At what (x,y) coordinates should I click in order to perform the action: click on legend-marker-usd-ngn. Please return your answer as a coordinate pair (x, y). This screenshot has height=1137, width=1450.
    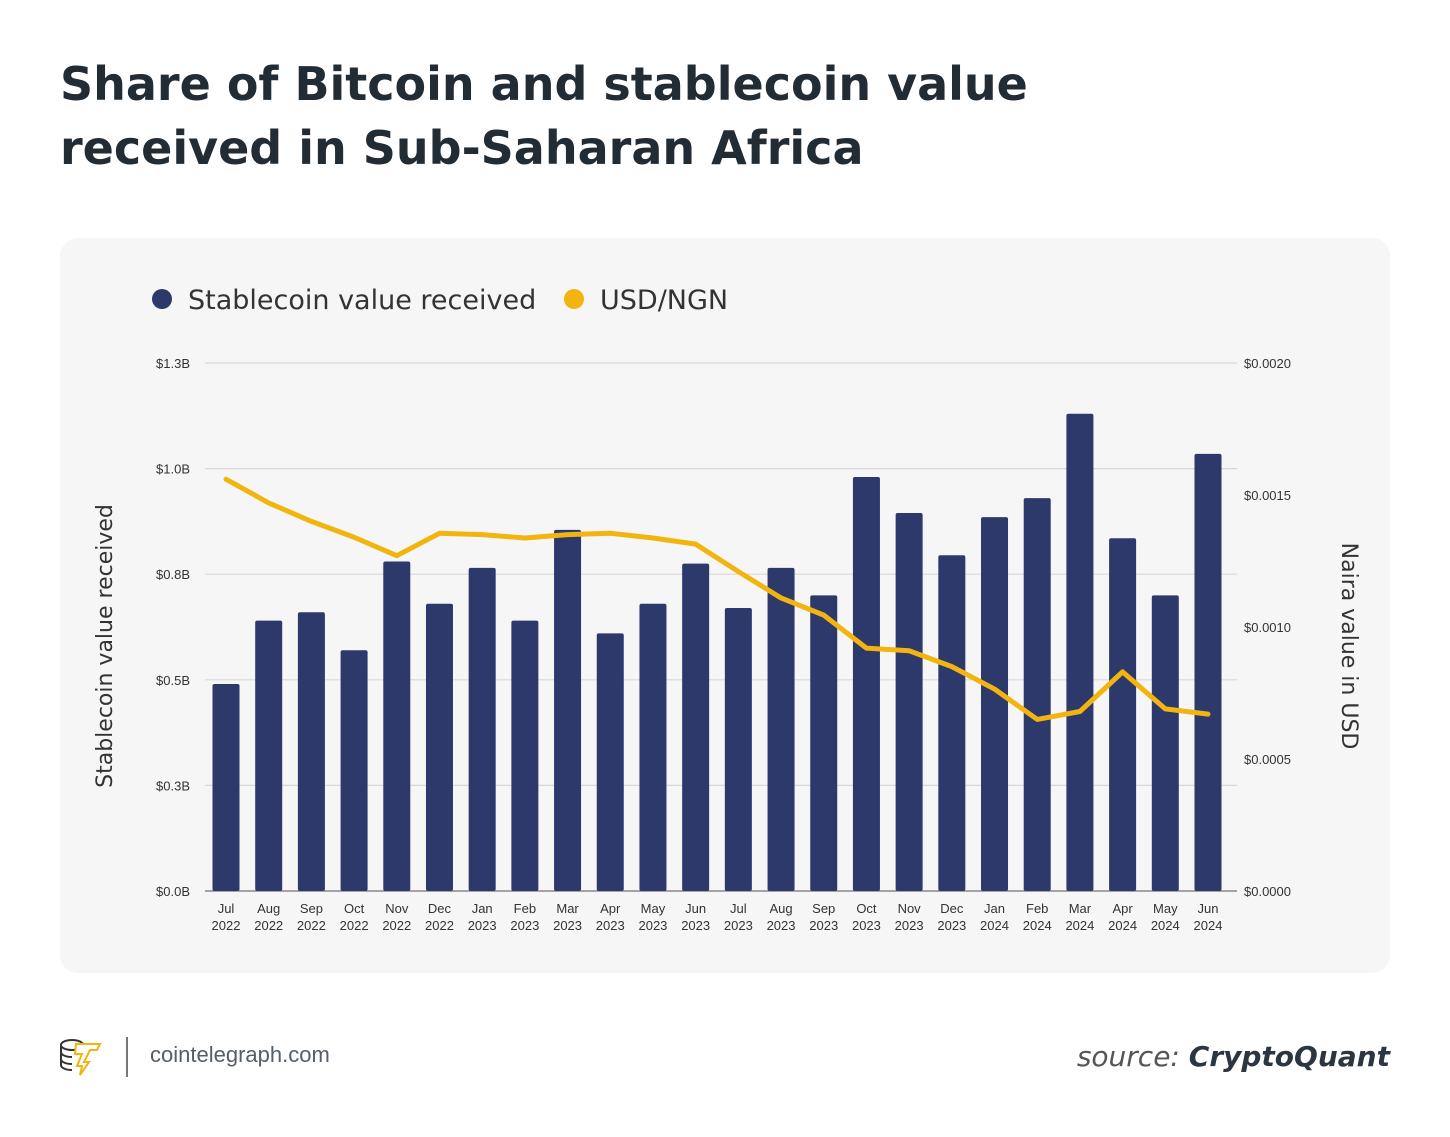
    Looking at the image, I should click on (574, 299).